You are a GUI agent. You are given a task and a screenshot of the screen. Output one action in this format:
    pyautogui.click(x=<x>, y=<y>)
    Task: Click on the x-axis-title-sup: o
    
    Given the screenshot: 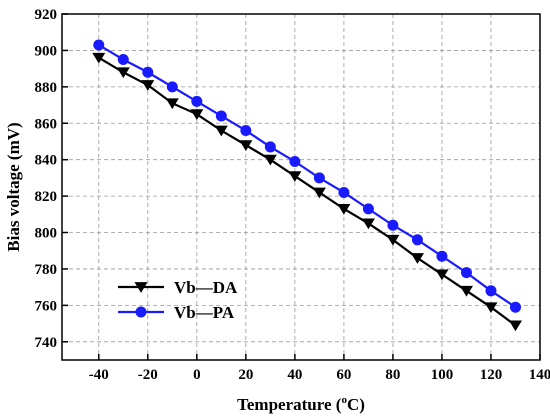 What is the action you would take?
    pyautogui.click(x=344, y=400)
    